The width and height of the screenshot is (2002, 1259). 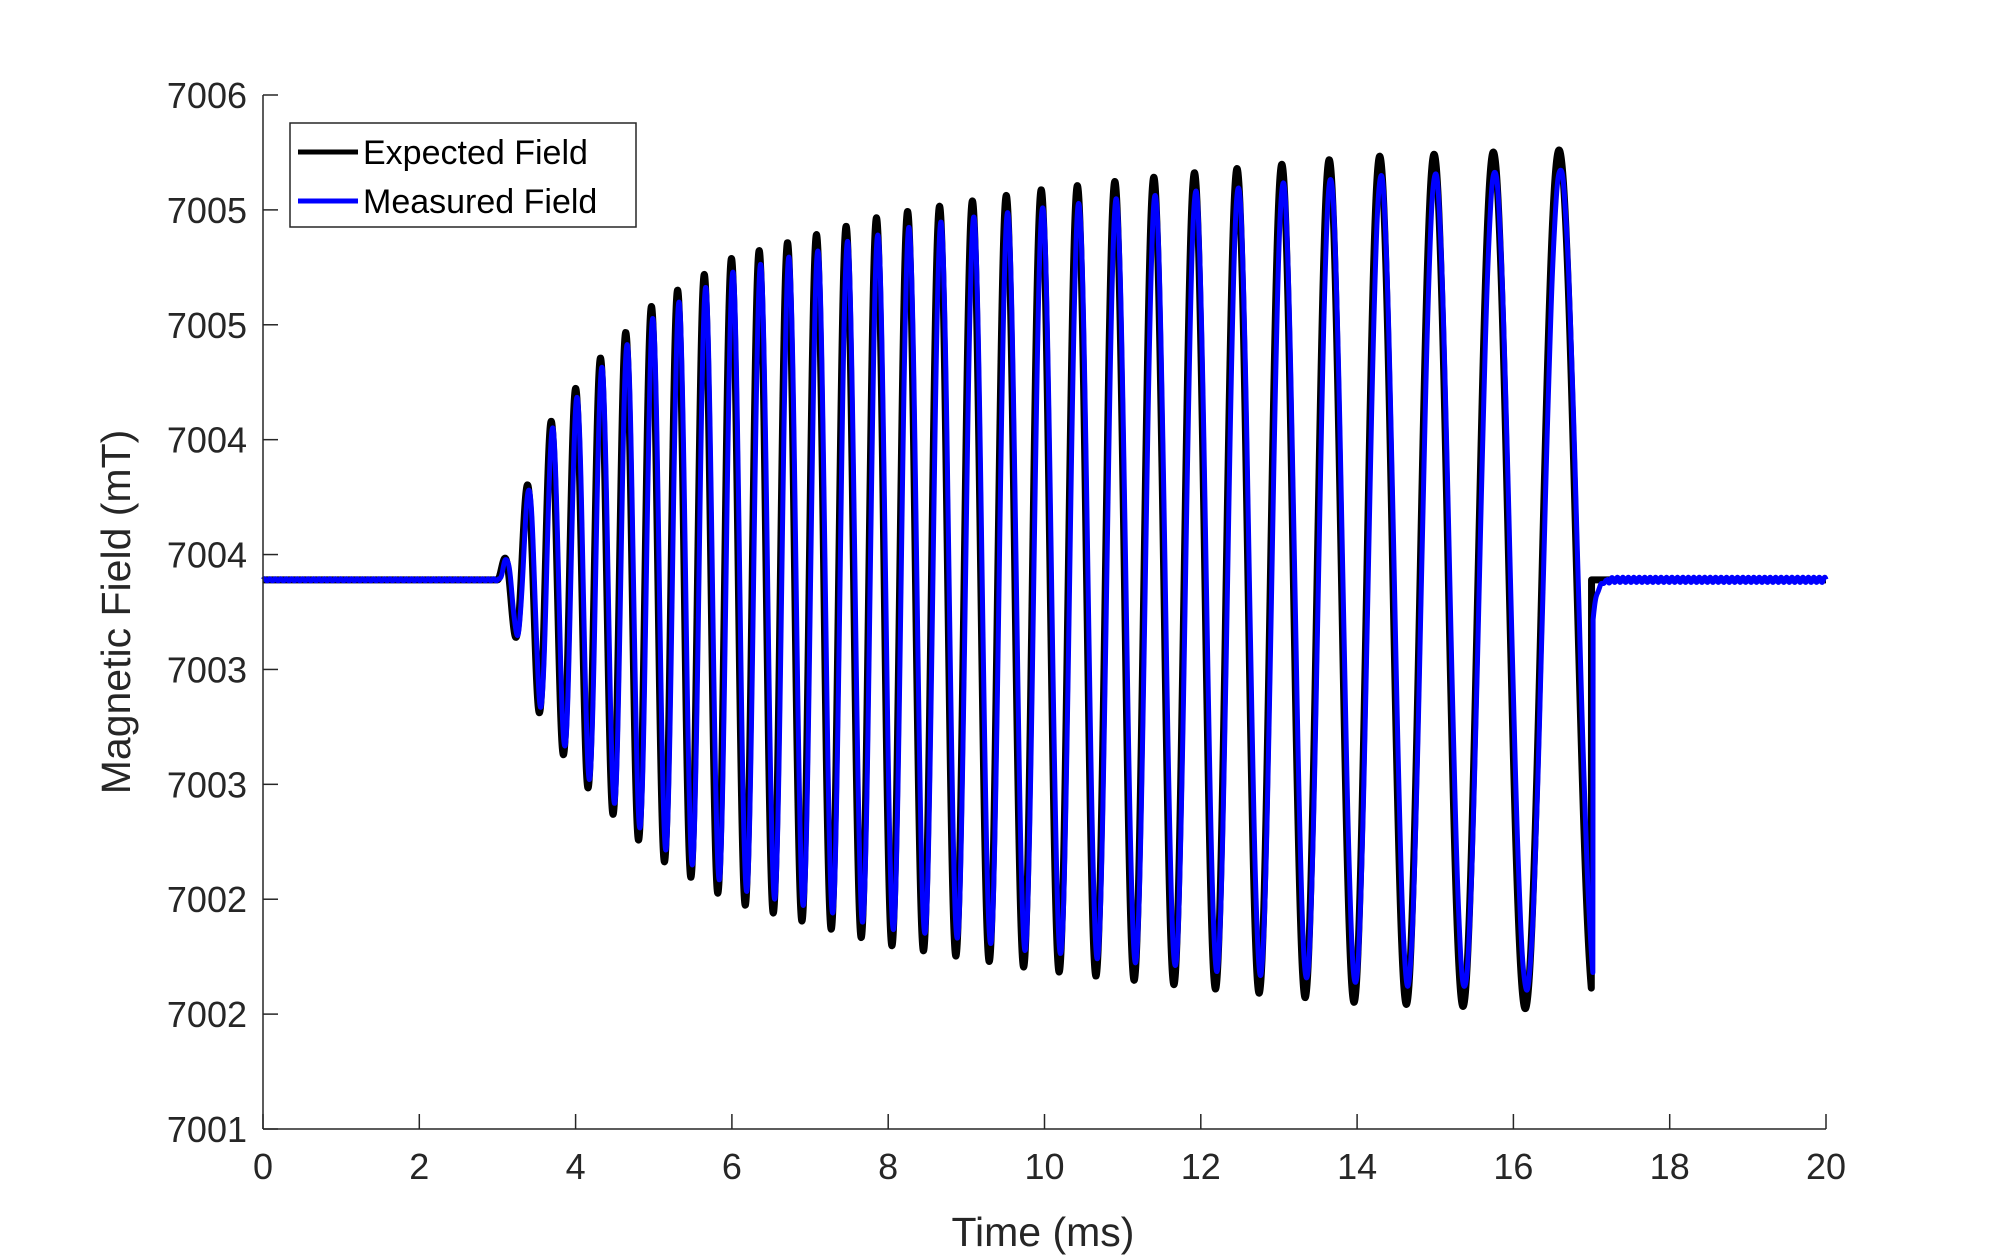 I want to click on x-tick-label: 16, so click(x=1513, y=1166).